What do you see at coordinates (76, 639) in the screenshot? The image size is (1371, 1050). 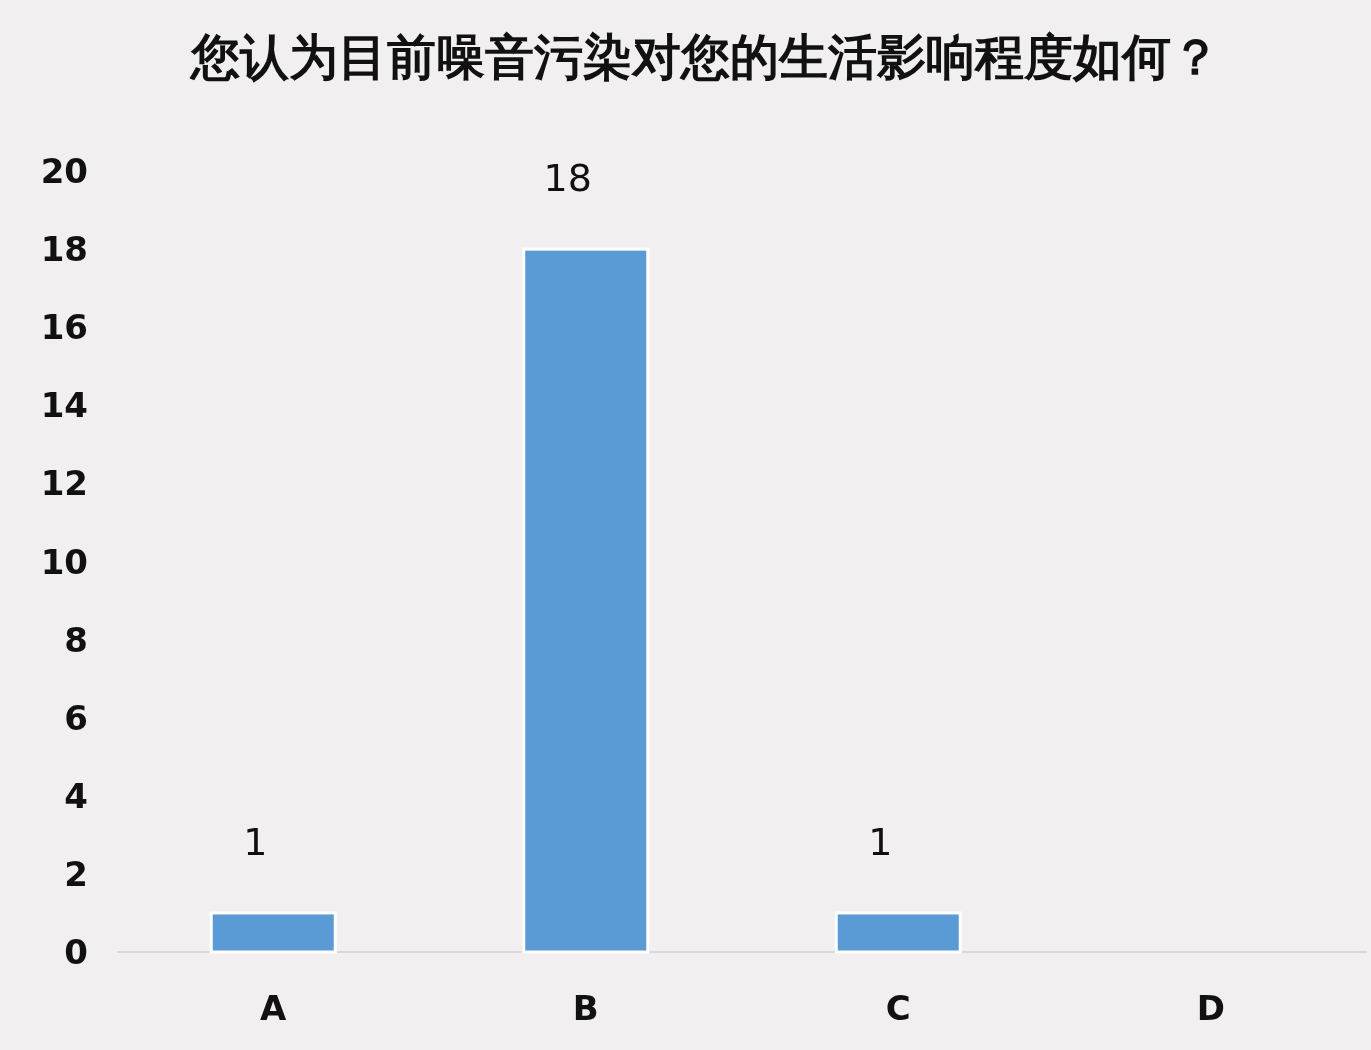 I see `y-tick-label: 8` at bounding box center [76, 639].